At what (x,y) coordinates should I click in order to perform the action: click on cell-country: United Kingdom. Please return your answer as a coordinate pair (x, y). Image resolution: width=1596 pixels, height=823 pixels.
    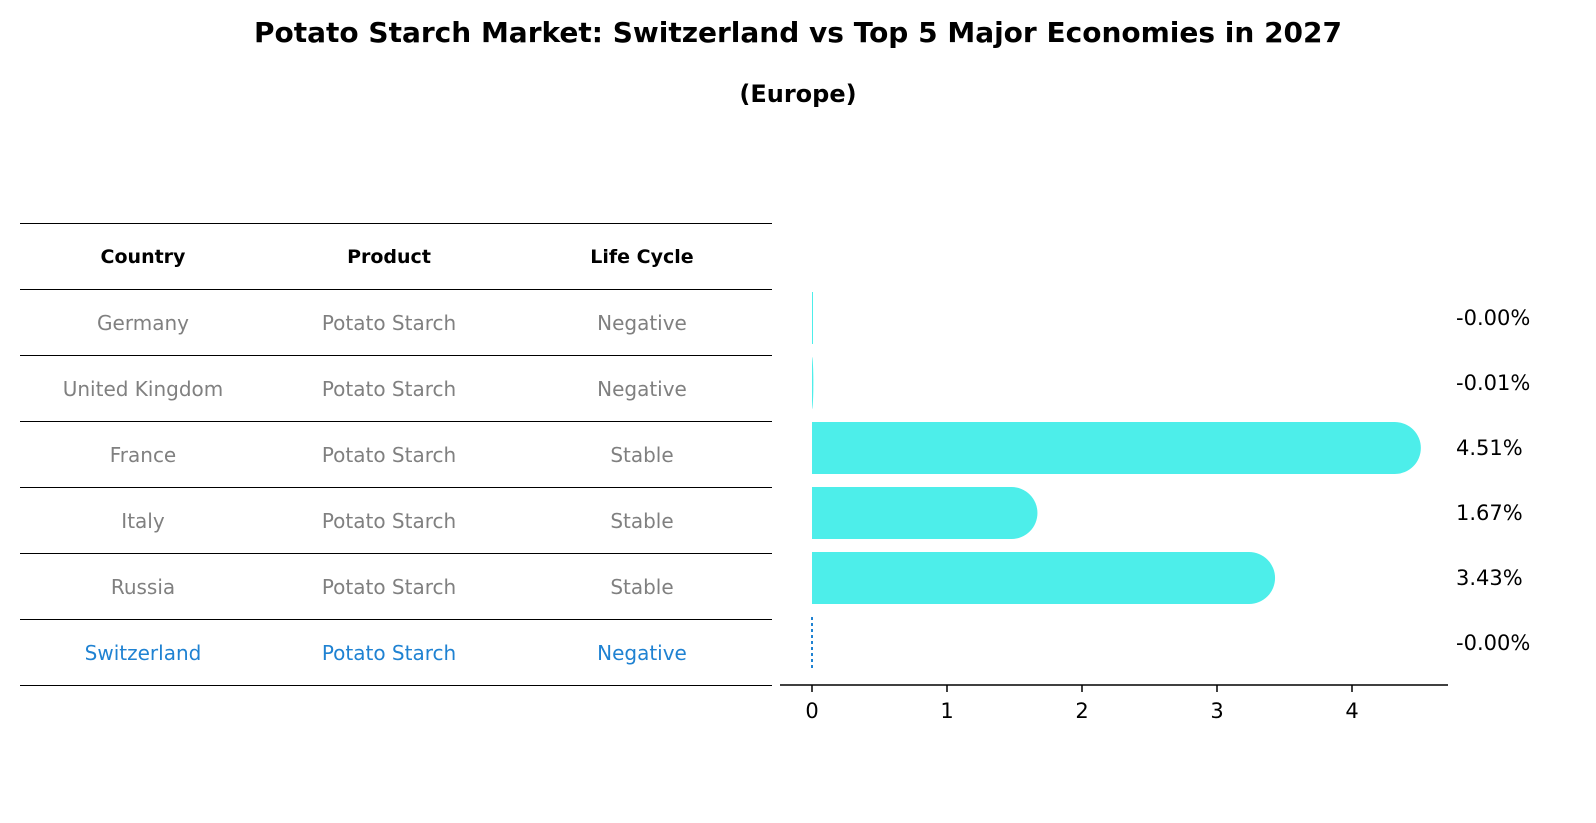
    Looking at the image, I should click on (143, 388).